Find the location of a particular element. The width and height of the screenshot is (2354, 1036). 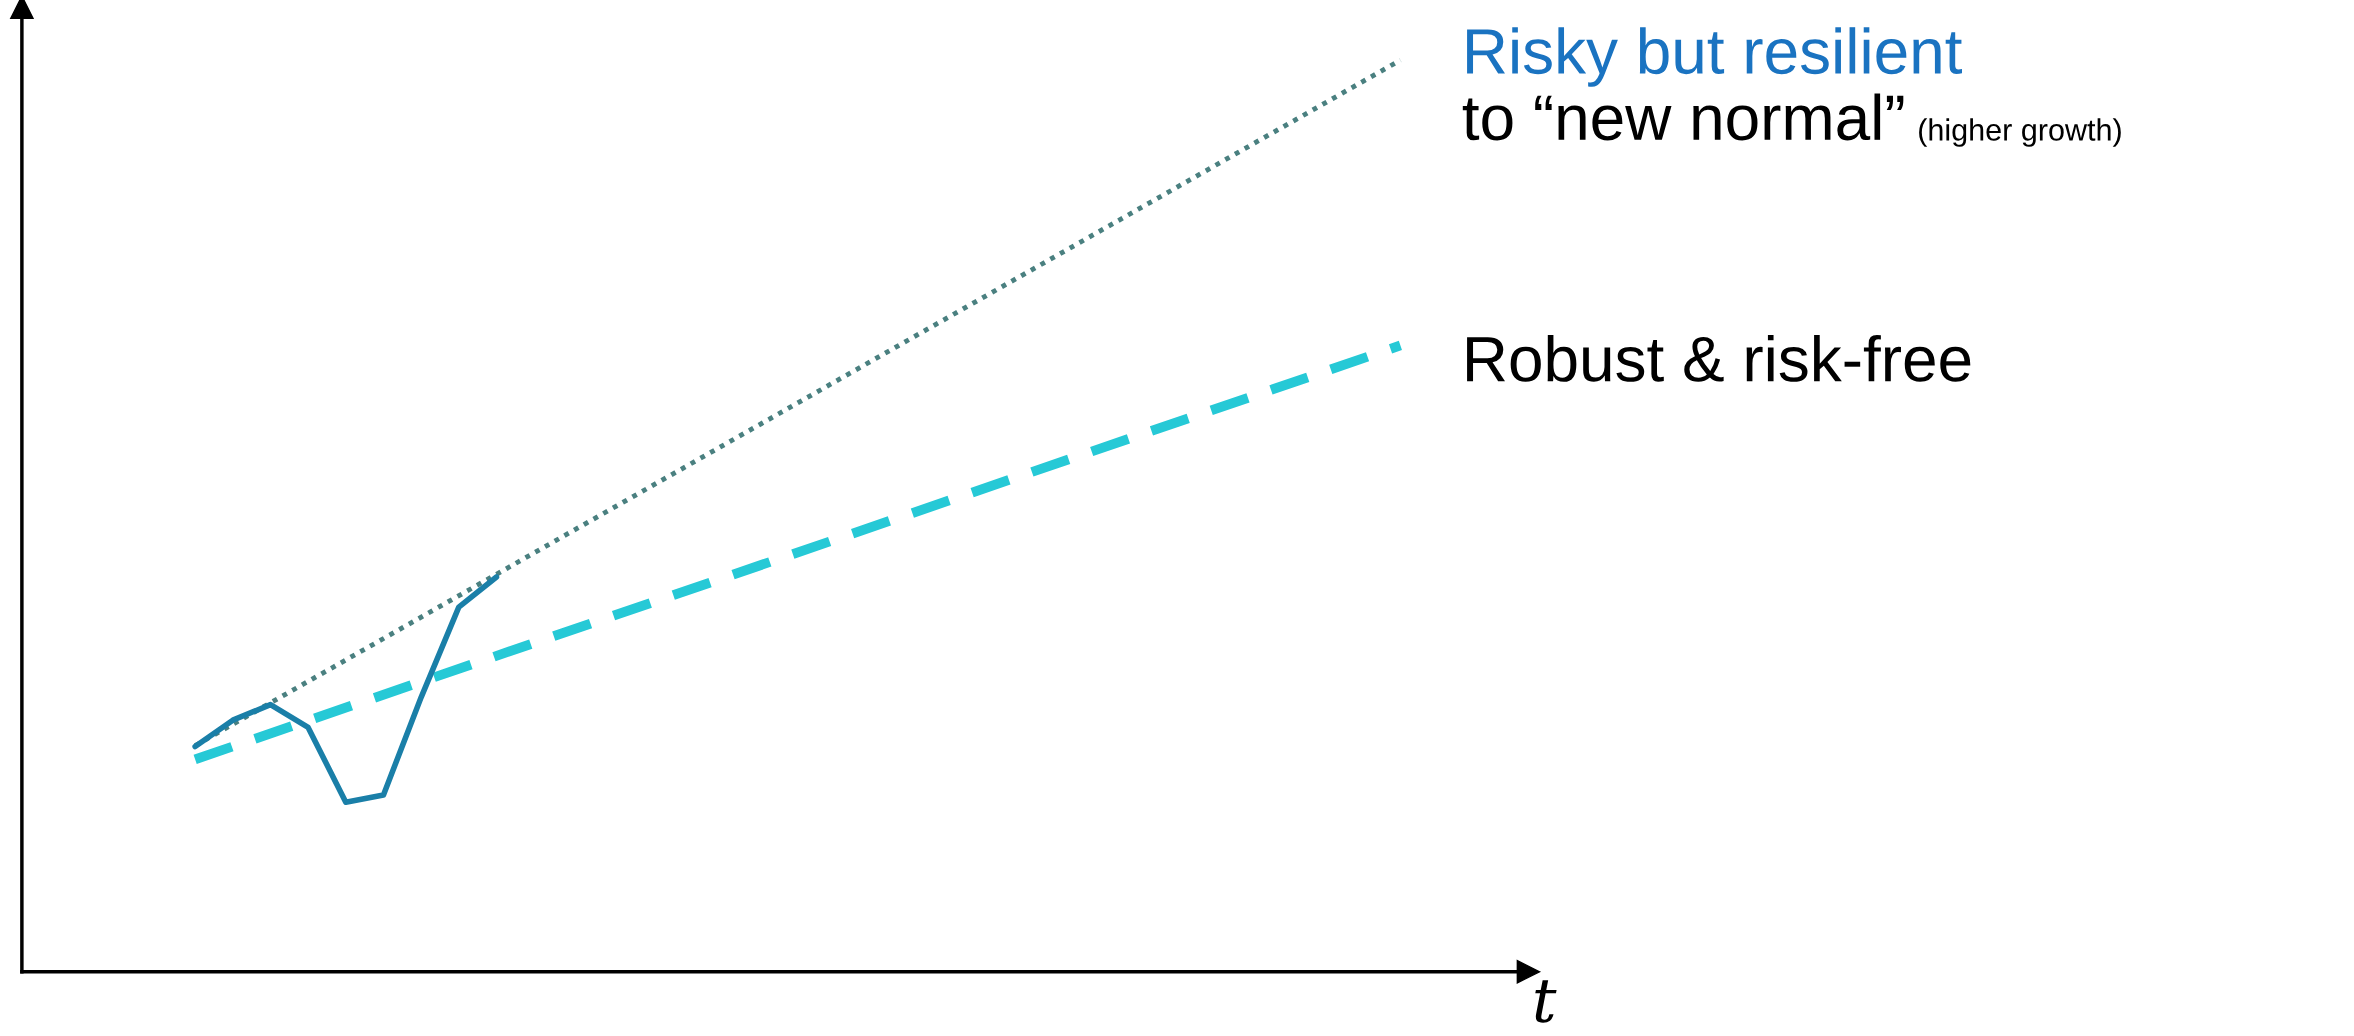

text: Risky but resilient is located at coordinates (1714, 57).